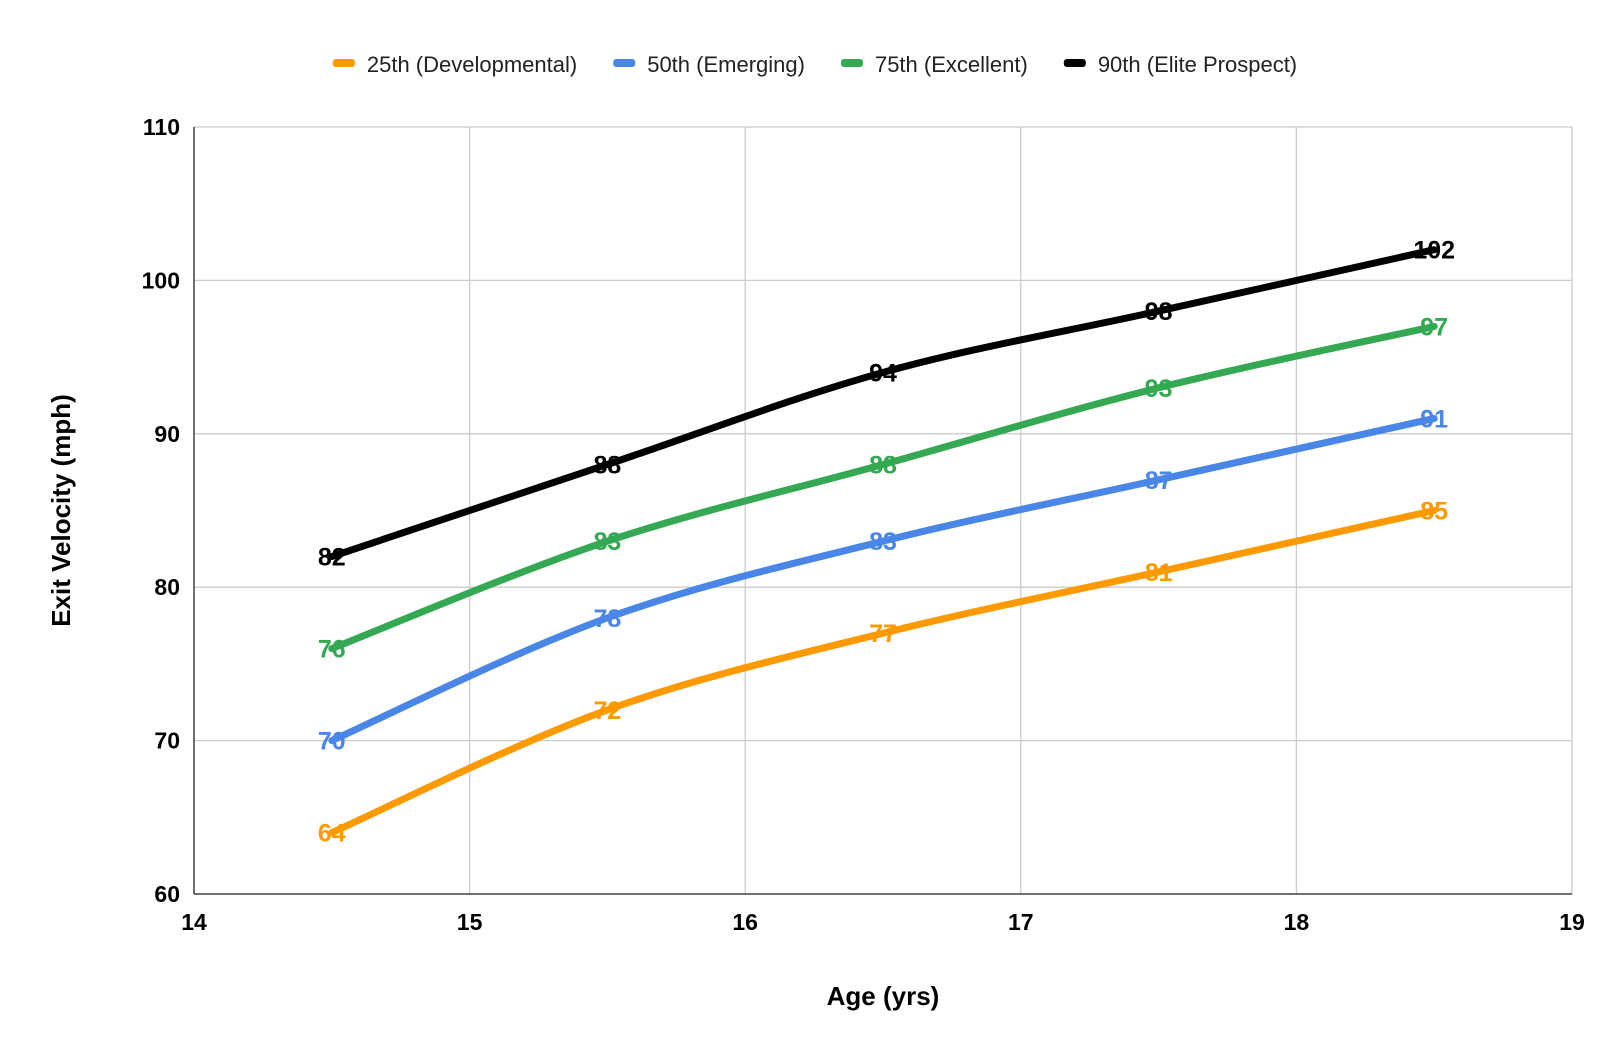 The width and height of the screenshot is (1618, 1056). What do you see at coordinates (1159, 389) in the screenshot?
I see `data-label: 93` at bounding box center [1159, 389].